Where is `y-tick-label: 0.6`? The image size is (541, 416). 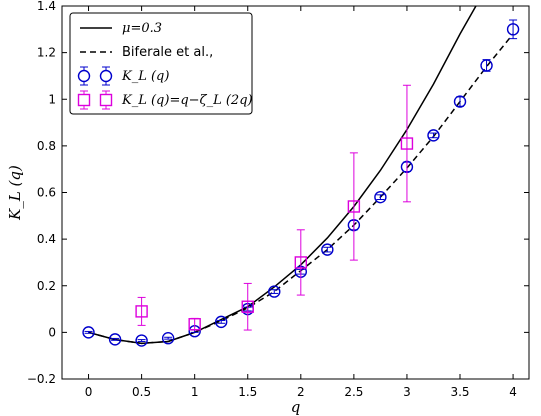 y-tick-label: 0.6 is located at coordinates (46, 193).